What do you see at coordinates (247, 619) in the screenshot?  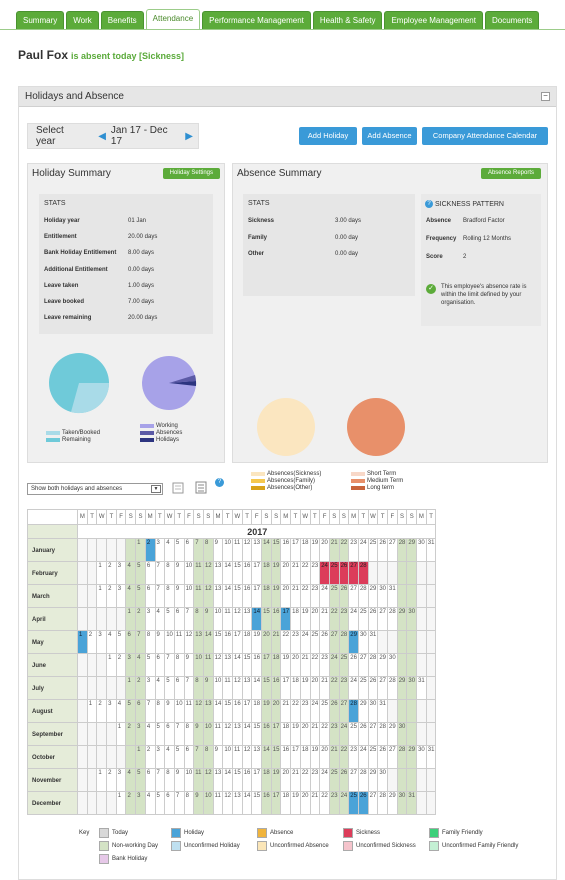 I see `day-cell: 13` at bounding box center [247, 619].